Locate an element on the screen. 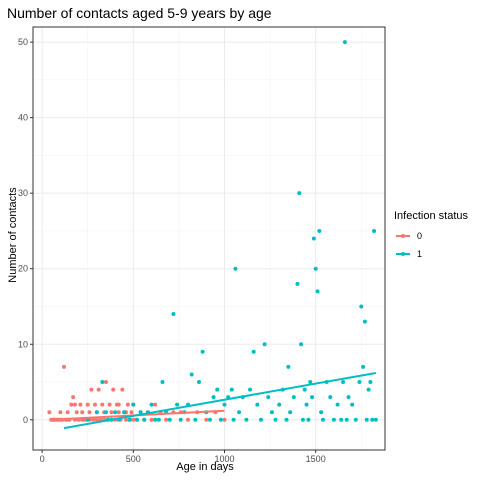 The image size is (480, 485). y-axis-ticks: 0 10 20 30 40 50 is located at coordinates (25, 231).